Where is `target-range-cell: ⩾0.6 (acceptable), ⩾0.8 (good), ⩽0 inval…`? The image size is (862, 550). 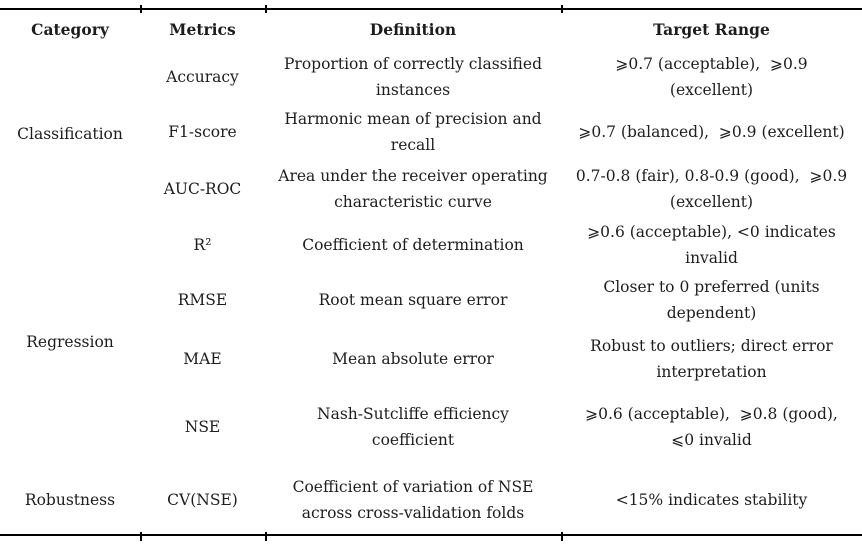
target-range-cell: ⩾0.6 (acceptable), ⩾0.8 (good), ⩽0 inval… is located at coordinates (711, 427).